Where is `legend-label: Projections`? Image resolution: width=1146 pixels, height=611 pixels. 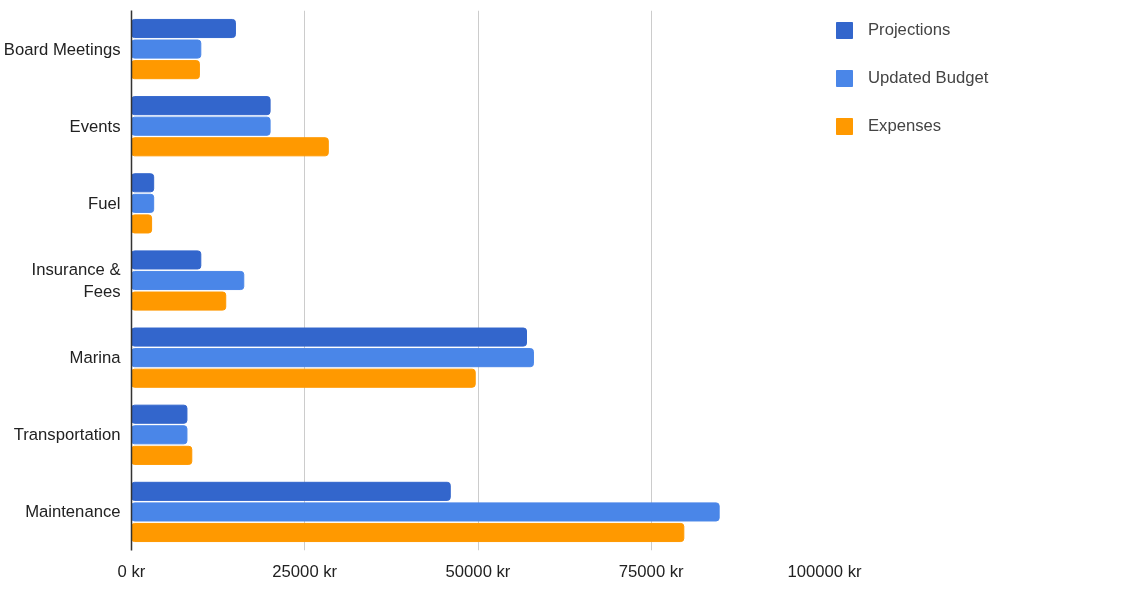 legend-label: Projections is located at coordinates (909, 30).